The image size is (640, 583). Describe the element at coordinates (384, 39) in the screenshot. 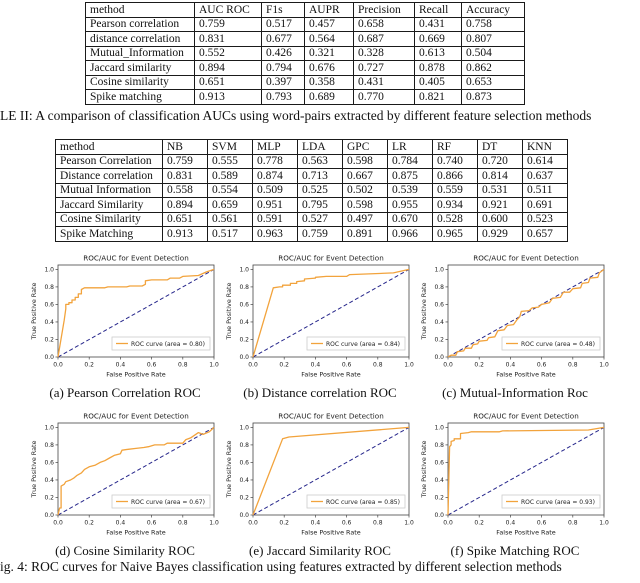

I see `value-cell: 0.687` at that location.